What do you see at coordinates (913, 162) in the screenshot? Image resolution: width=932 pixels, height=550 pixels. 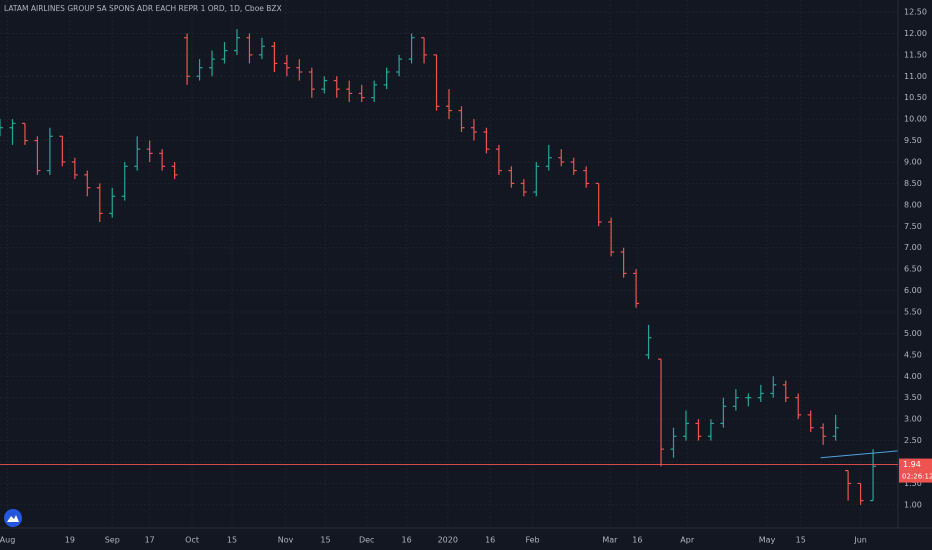 I see `y-tick-label: 9.00` at bounding box center [913, 162].